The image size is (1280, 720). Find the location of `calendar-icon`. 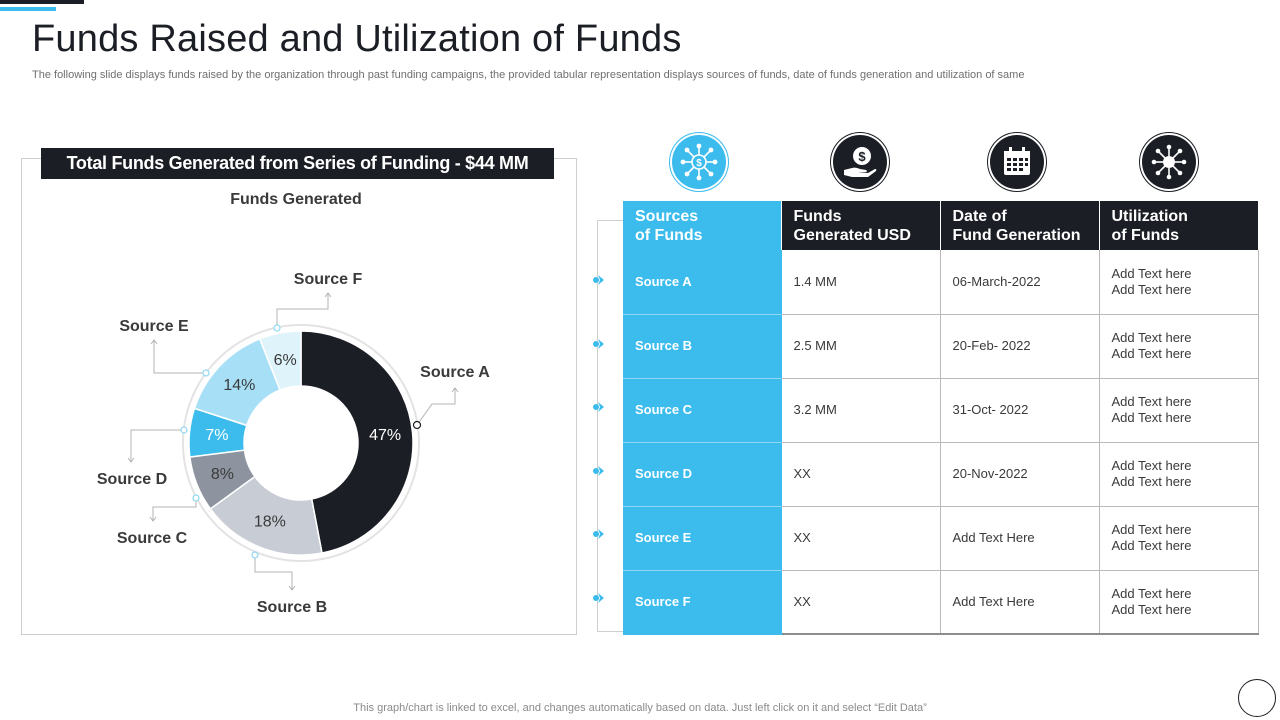

calendar-icon is located at coordinates (1017, 162).